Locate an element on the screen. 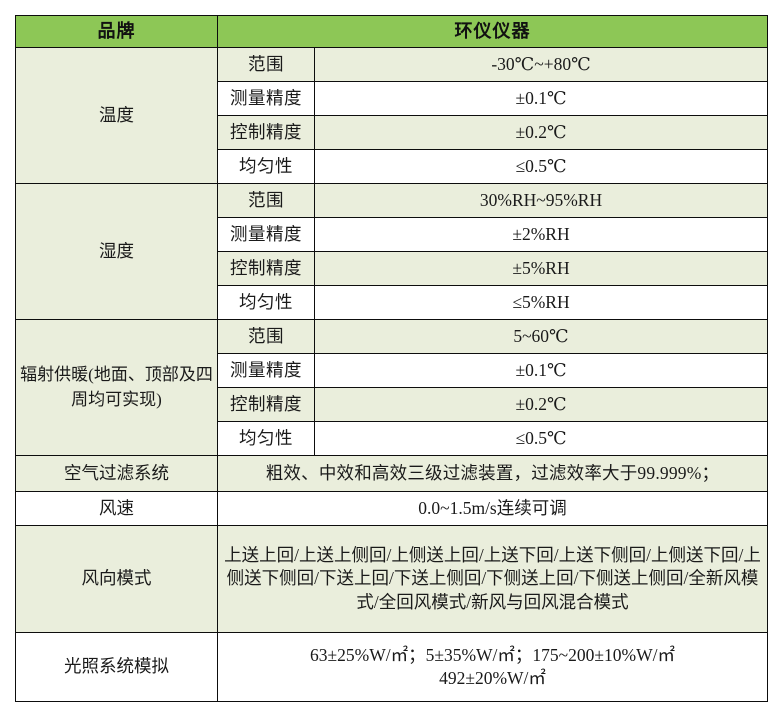  value-radiant-measure-accuracy: ±0.1℃ is located at coordinates (541, 370).